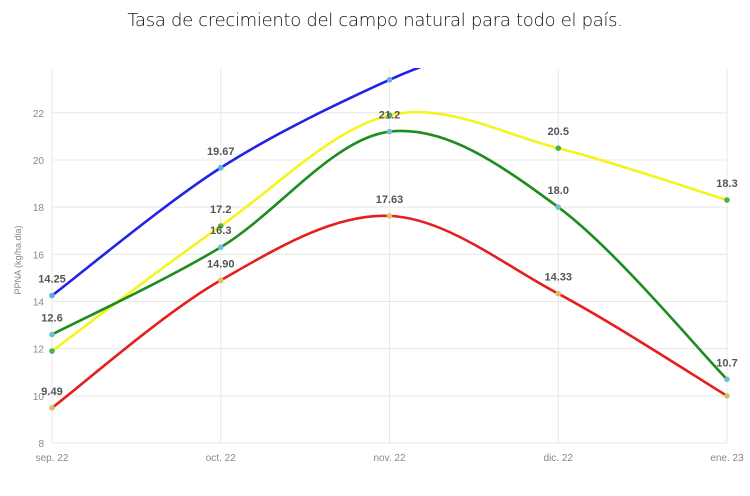 The width and height of the screenshot is (750, 496). Describe the element at coordinates (558, 132) in the screenshot. I see `data-label: 20.5` at that location.